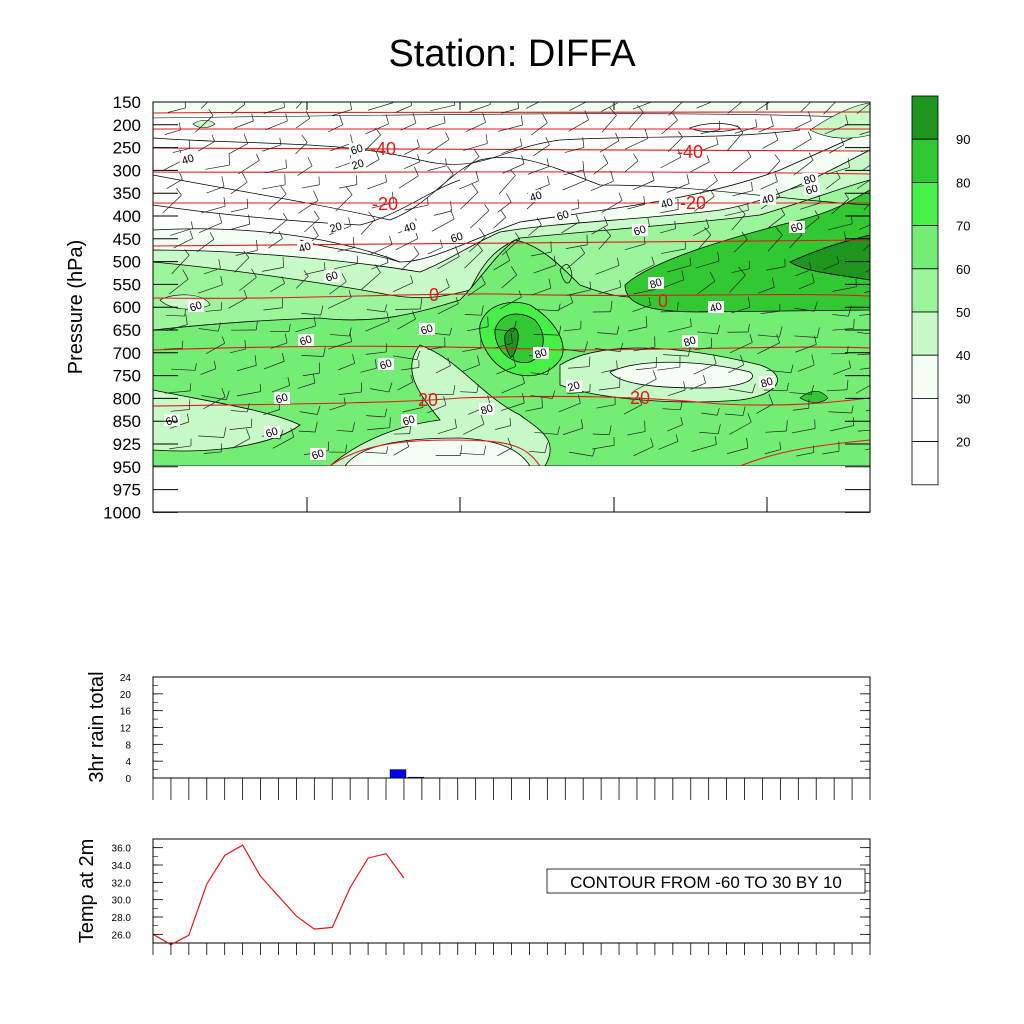 This screenshot has width=1024, height=1024. What do you see at coordinates (127, 490) in the screenshot?
I see `pressure-tick-label: 975` at bounding box center [127, 490].